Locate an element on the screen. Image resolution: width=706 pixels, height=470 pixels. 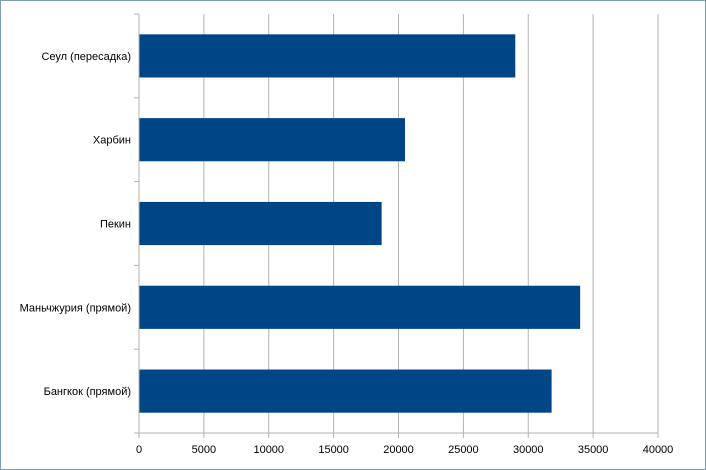
x-tick-labels: 0 5000 10000 15000 20000 25000 30000 35000 40000 is located at coordinates (404, 450).